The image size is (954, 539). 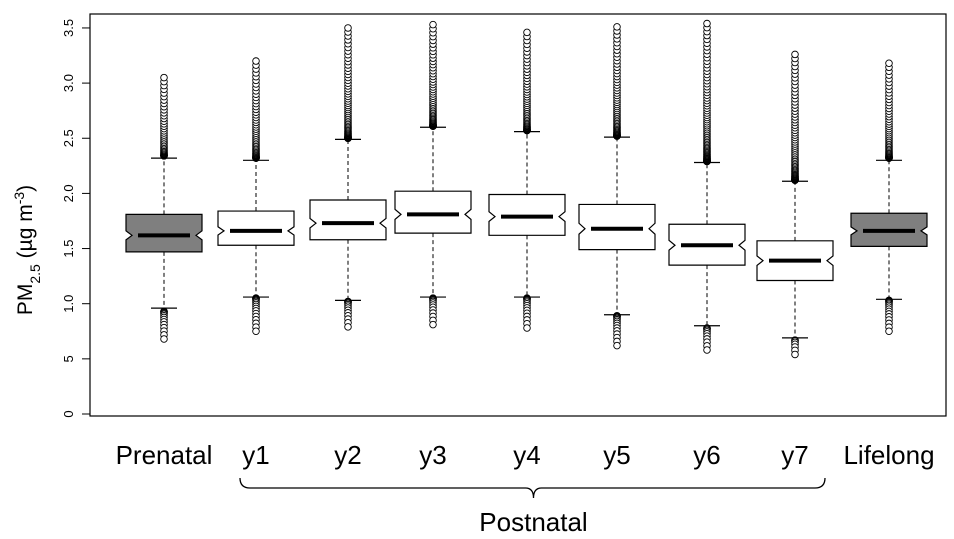 What do you see at coordinates (527, 180) in the screenshot?
I see `box-y4` at bounding box center [527, 180].